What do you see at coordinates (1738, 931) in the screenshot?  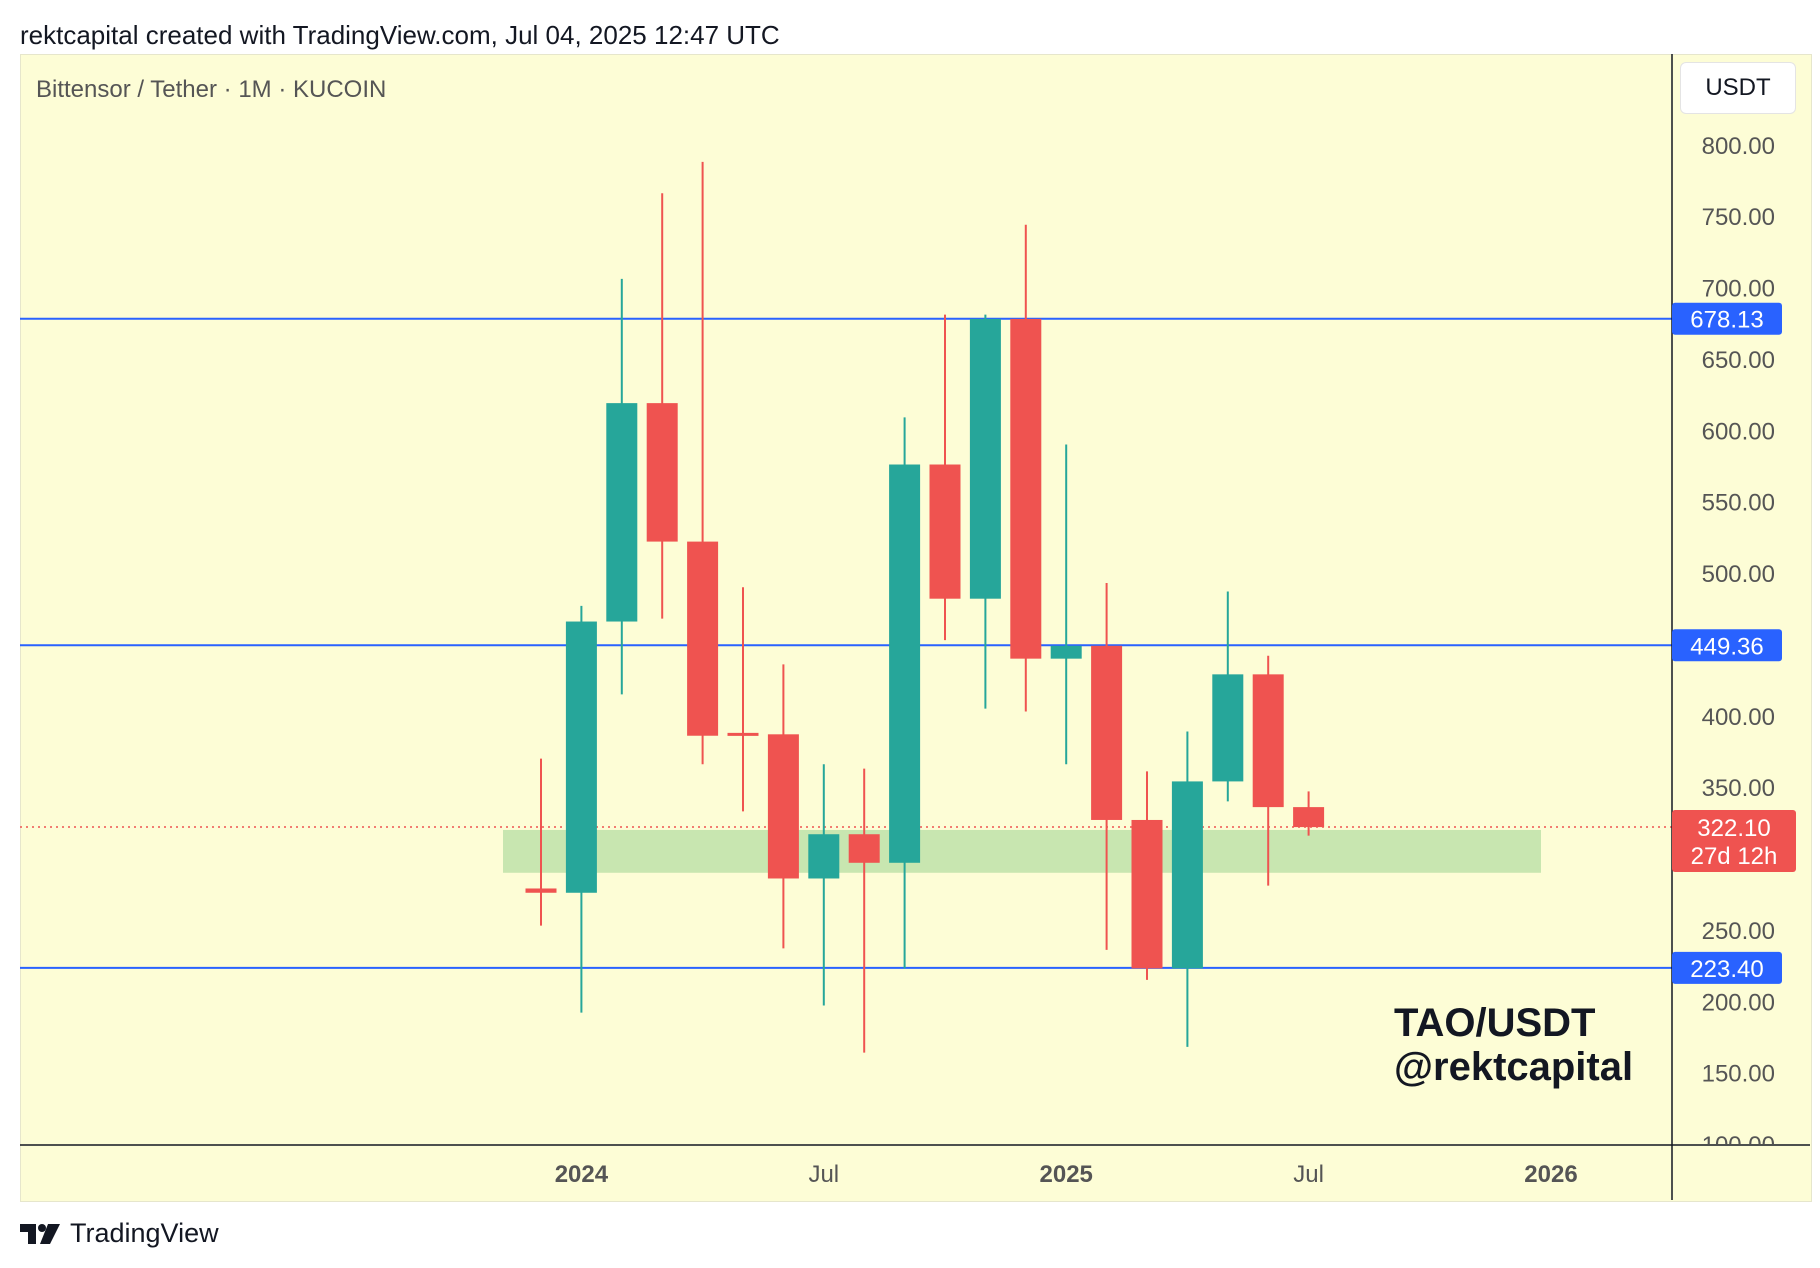 I see `y-tick-label: 250.00` at bounding box center [1738, 931].